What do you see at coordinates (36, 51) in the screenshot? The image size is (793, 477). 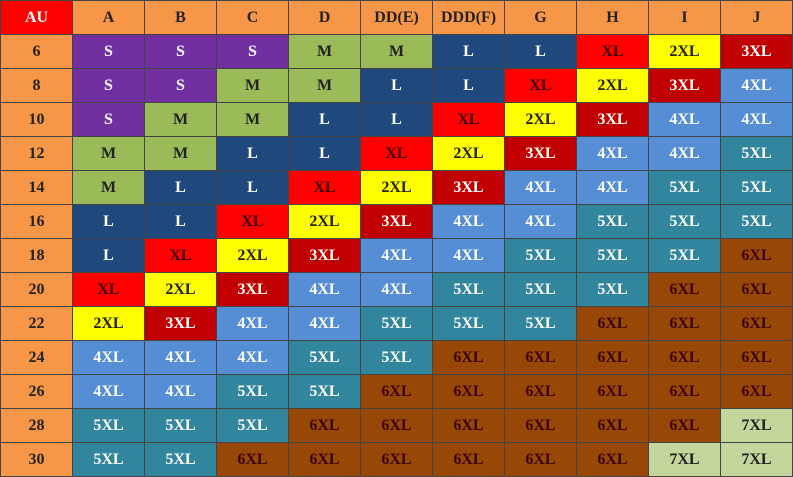 I see `au-size-cell: 6` at bounding box center [36, 51].